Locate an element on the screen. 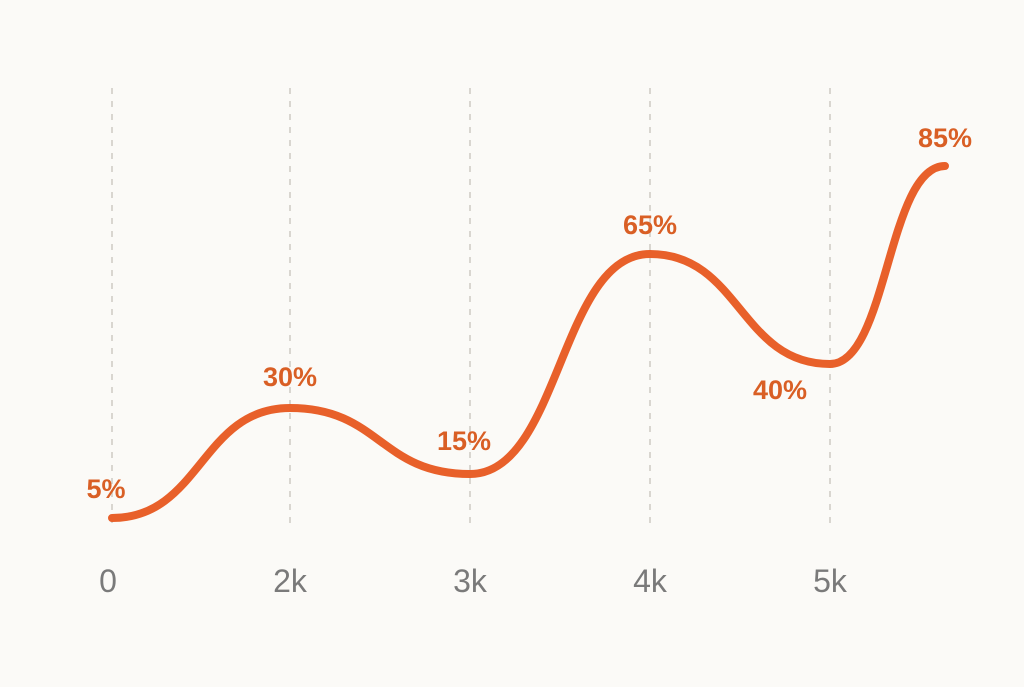  data-label-1: 30% is located at coordinates (290, 377).